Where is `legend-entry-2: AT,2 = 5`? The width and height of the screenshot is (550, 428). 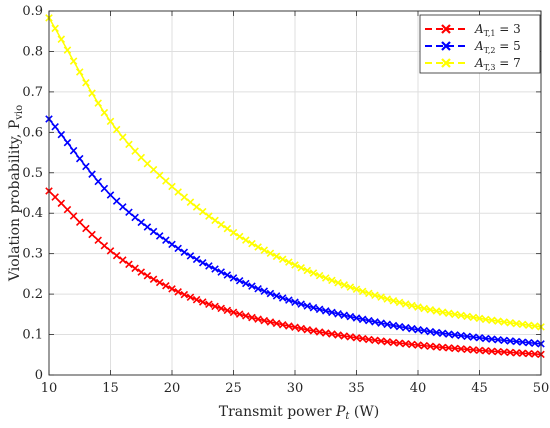
legend-entry-2: AT,2 = 5 is located at coordinates (497, 47).